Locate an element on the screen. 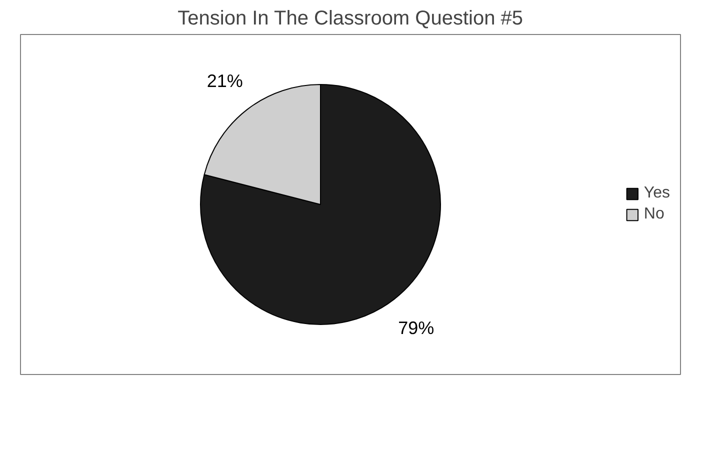  legend-label: No is located at coordinates (654, 215).